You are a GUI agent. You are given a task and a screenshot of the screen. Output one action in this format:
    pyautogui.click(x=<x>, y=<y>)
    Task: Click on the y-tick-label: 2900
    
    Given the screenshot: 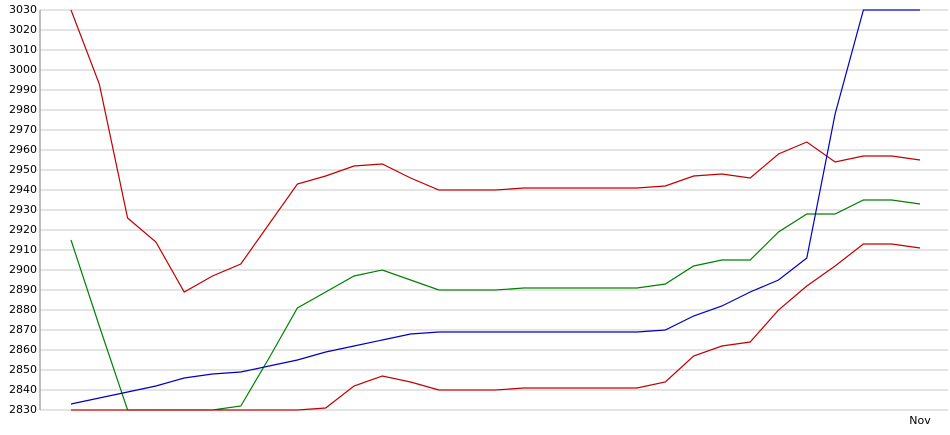 What is the action you would take?
    pyautogui.click(x=23, y=269)
    